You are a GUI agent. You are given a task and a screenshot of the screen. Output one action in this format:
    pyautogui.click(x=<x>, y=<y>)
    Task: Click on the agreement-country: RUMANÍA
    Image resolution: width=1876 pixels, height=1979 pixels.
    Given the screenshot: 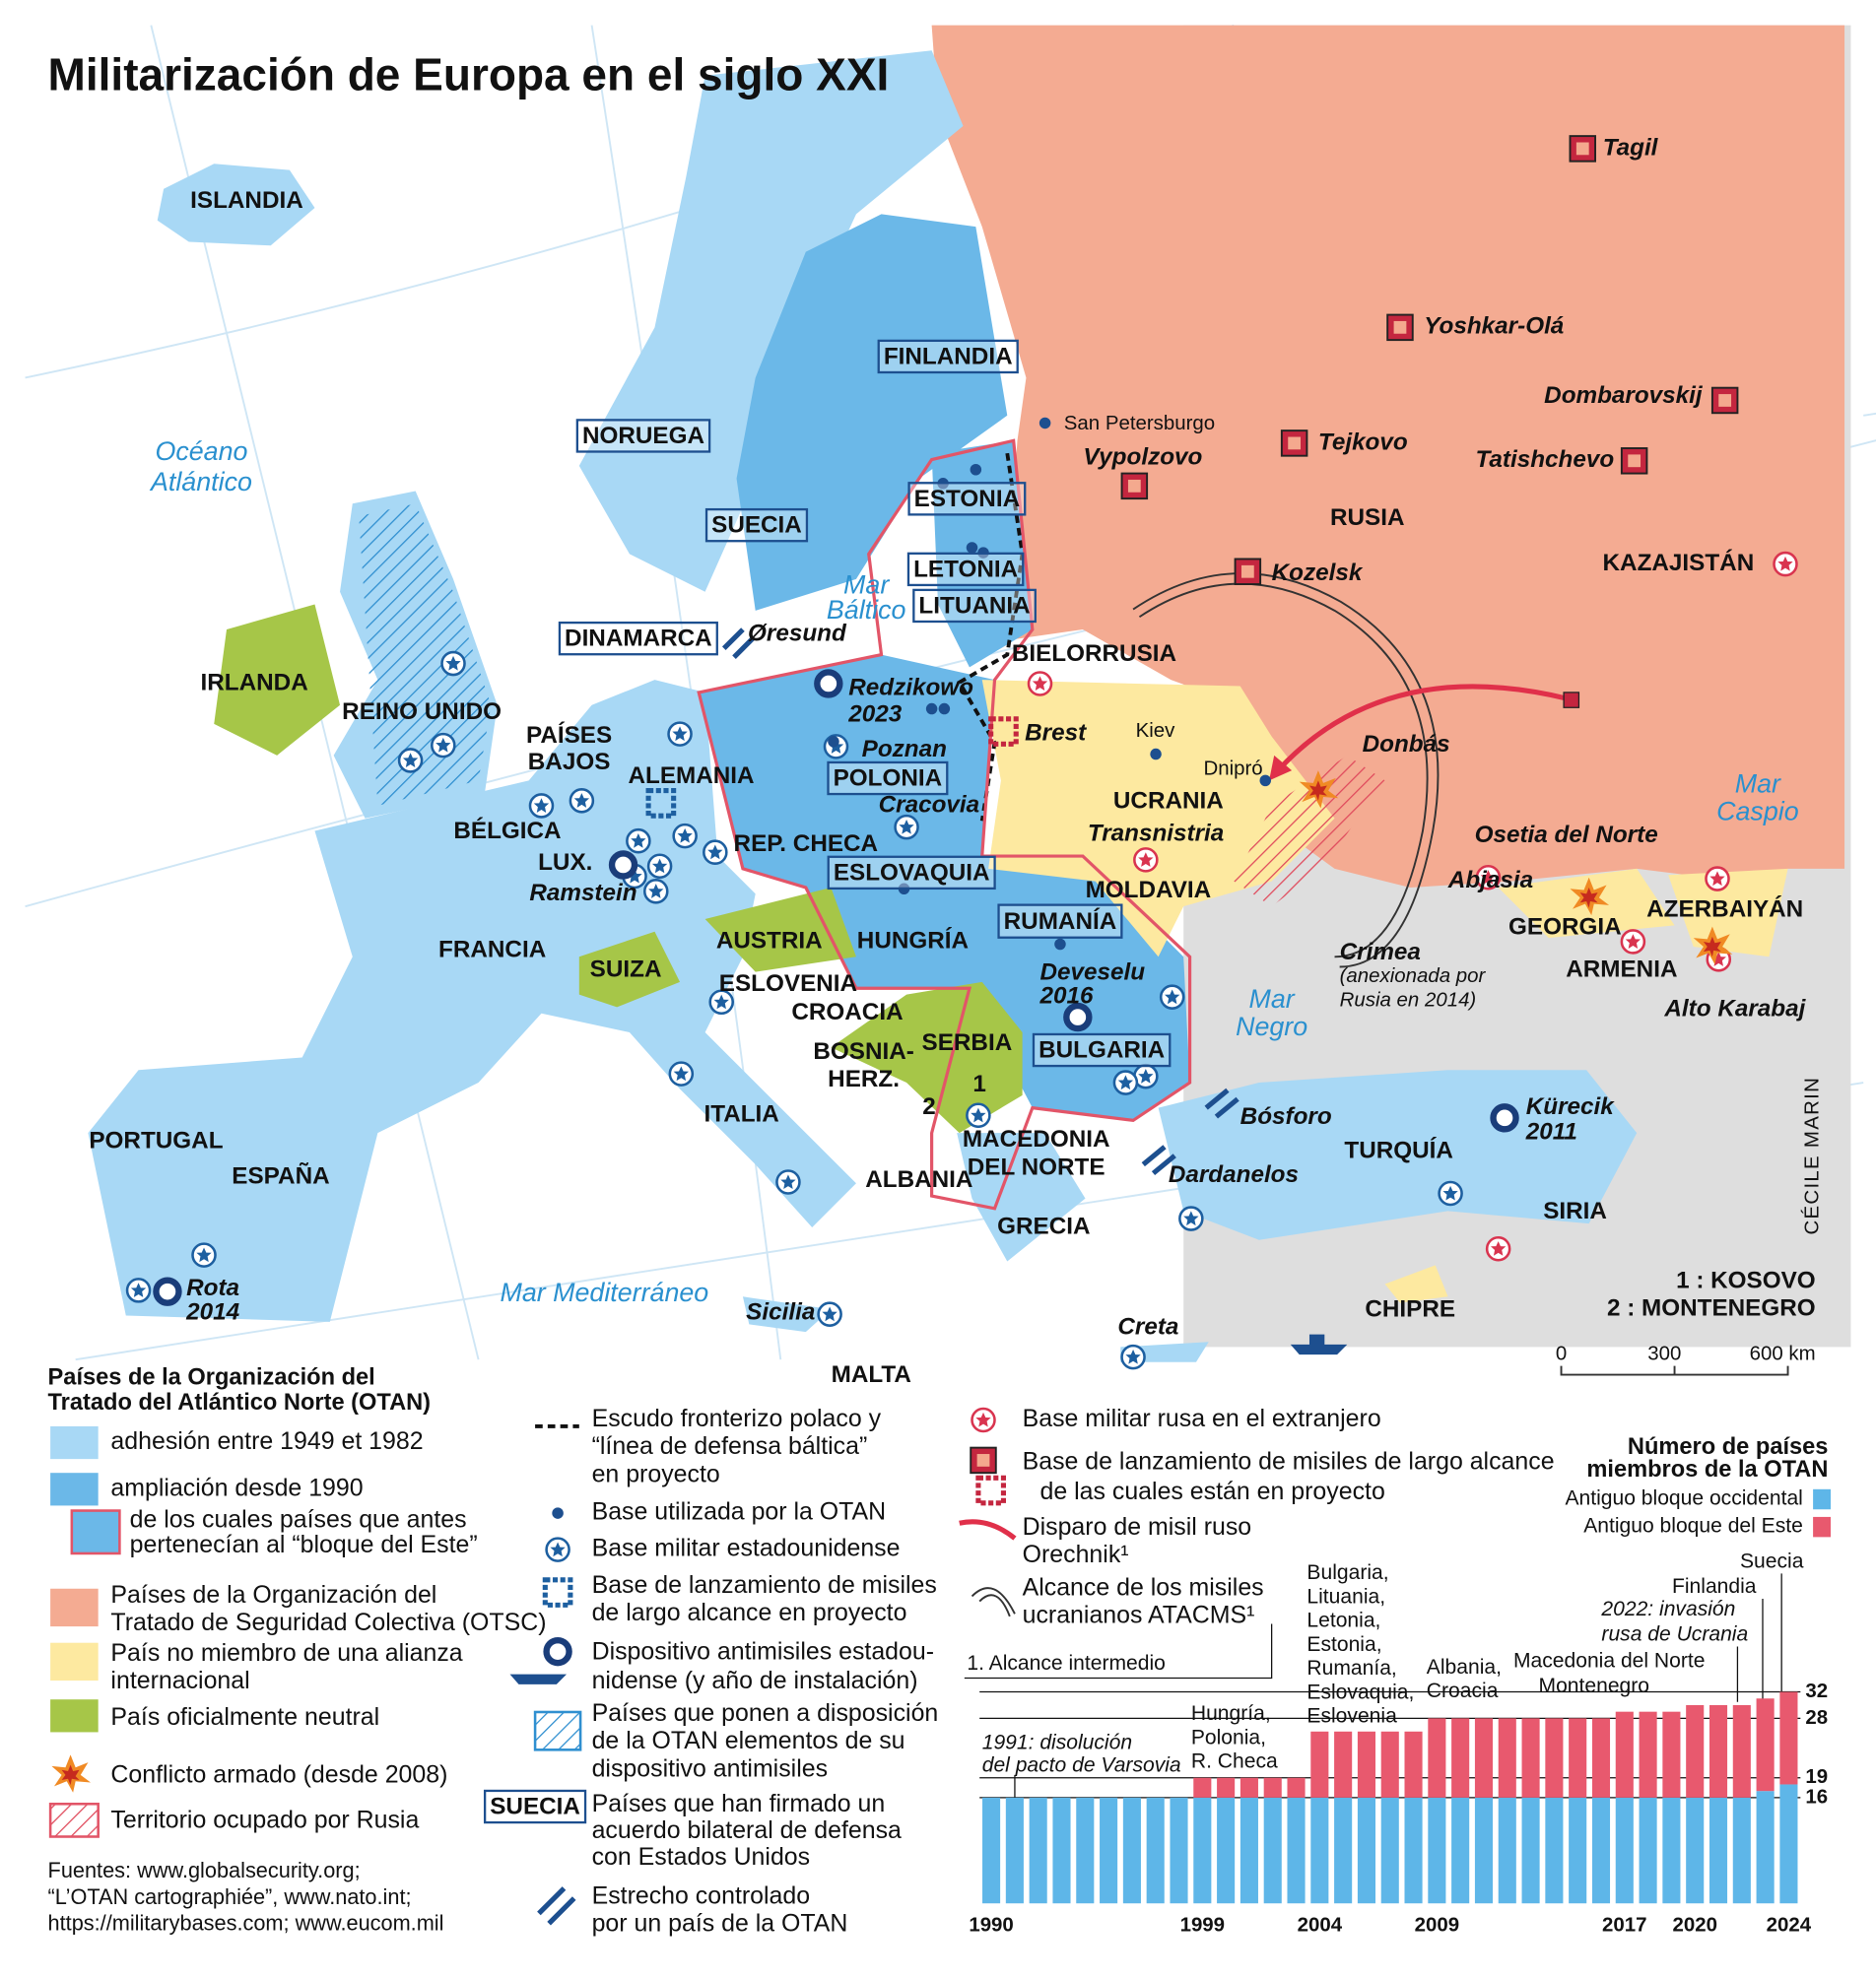 What is the action you would take?
    pyautogui.click(x=1060, y=921)
    